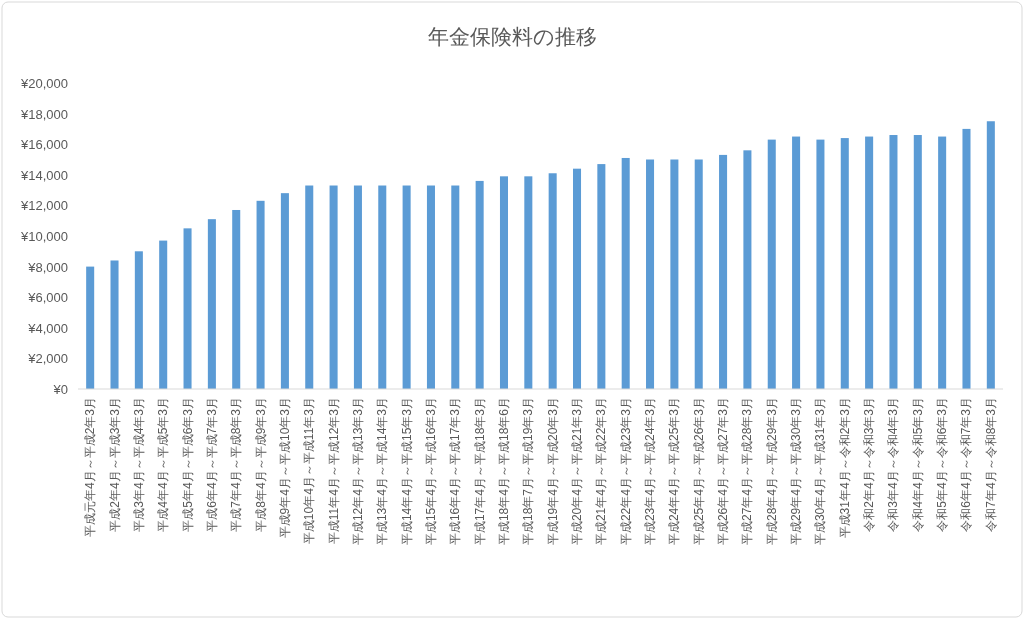 The image size is (1024, 619). What do you see at coordinates (479, 471) in the screenshot?
I see `x-tick-label: 平成17年4月～平成18年3月` at bounding box center [479, 471].